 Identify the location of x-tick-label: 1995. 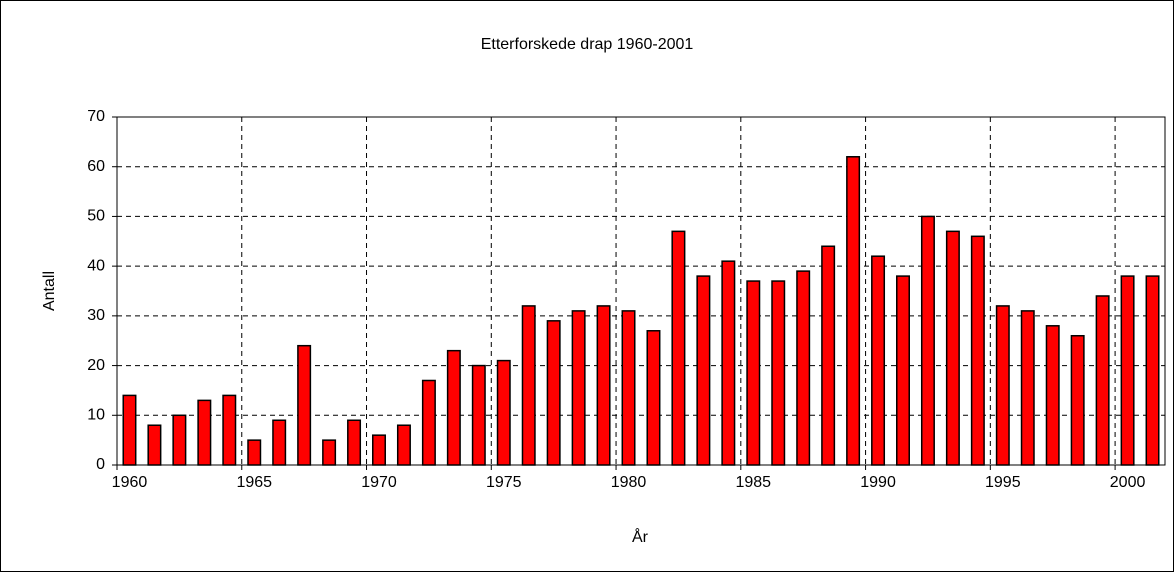
(1003, 482).